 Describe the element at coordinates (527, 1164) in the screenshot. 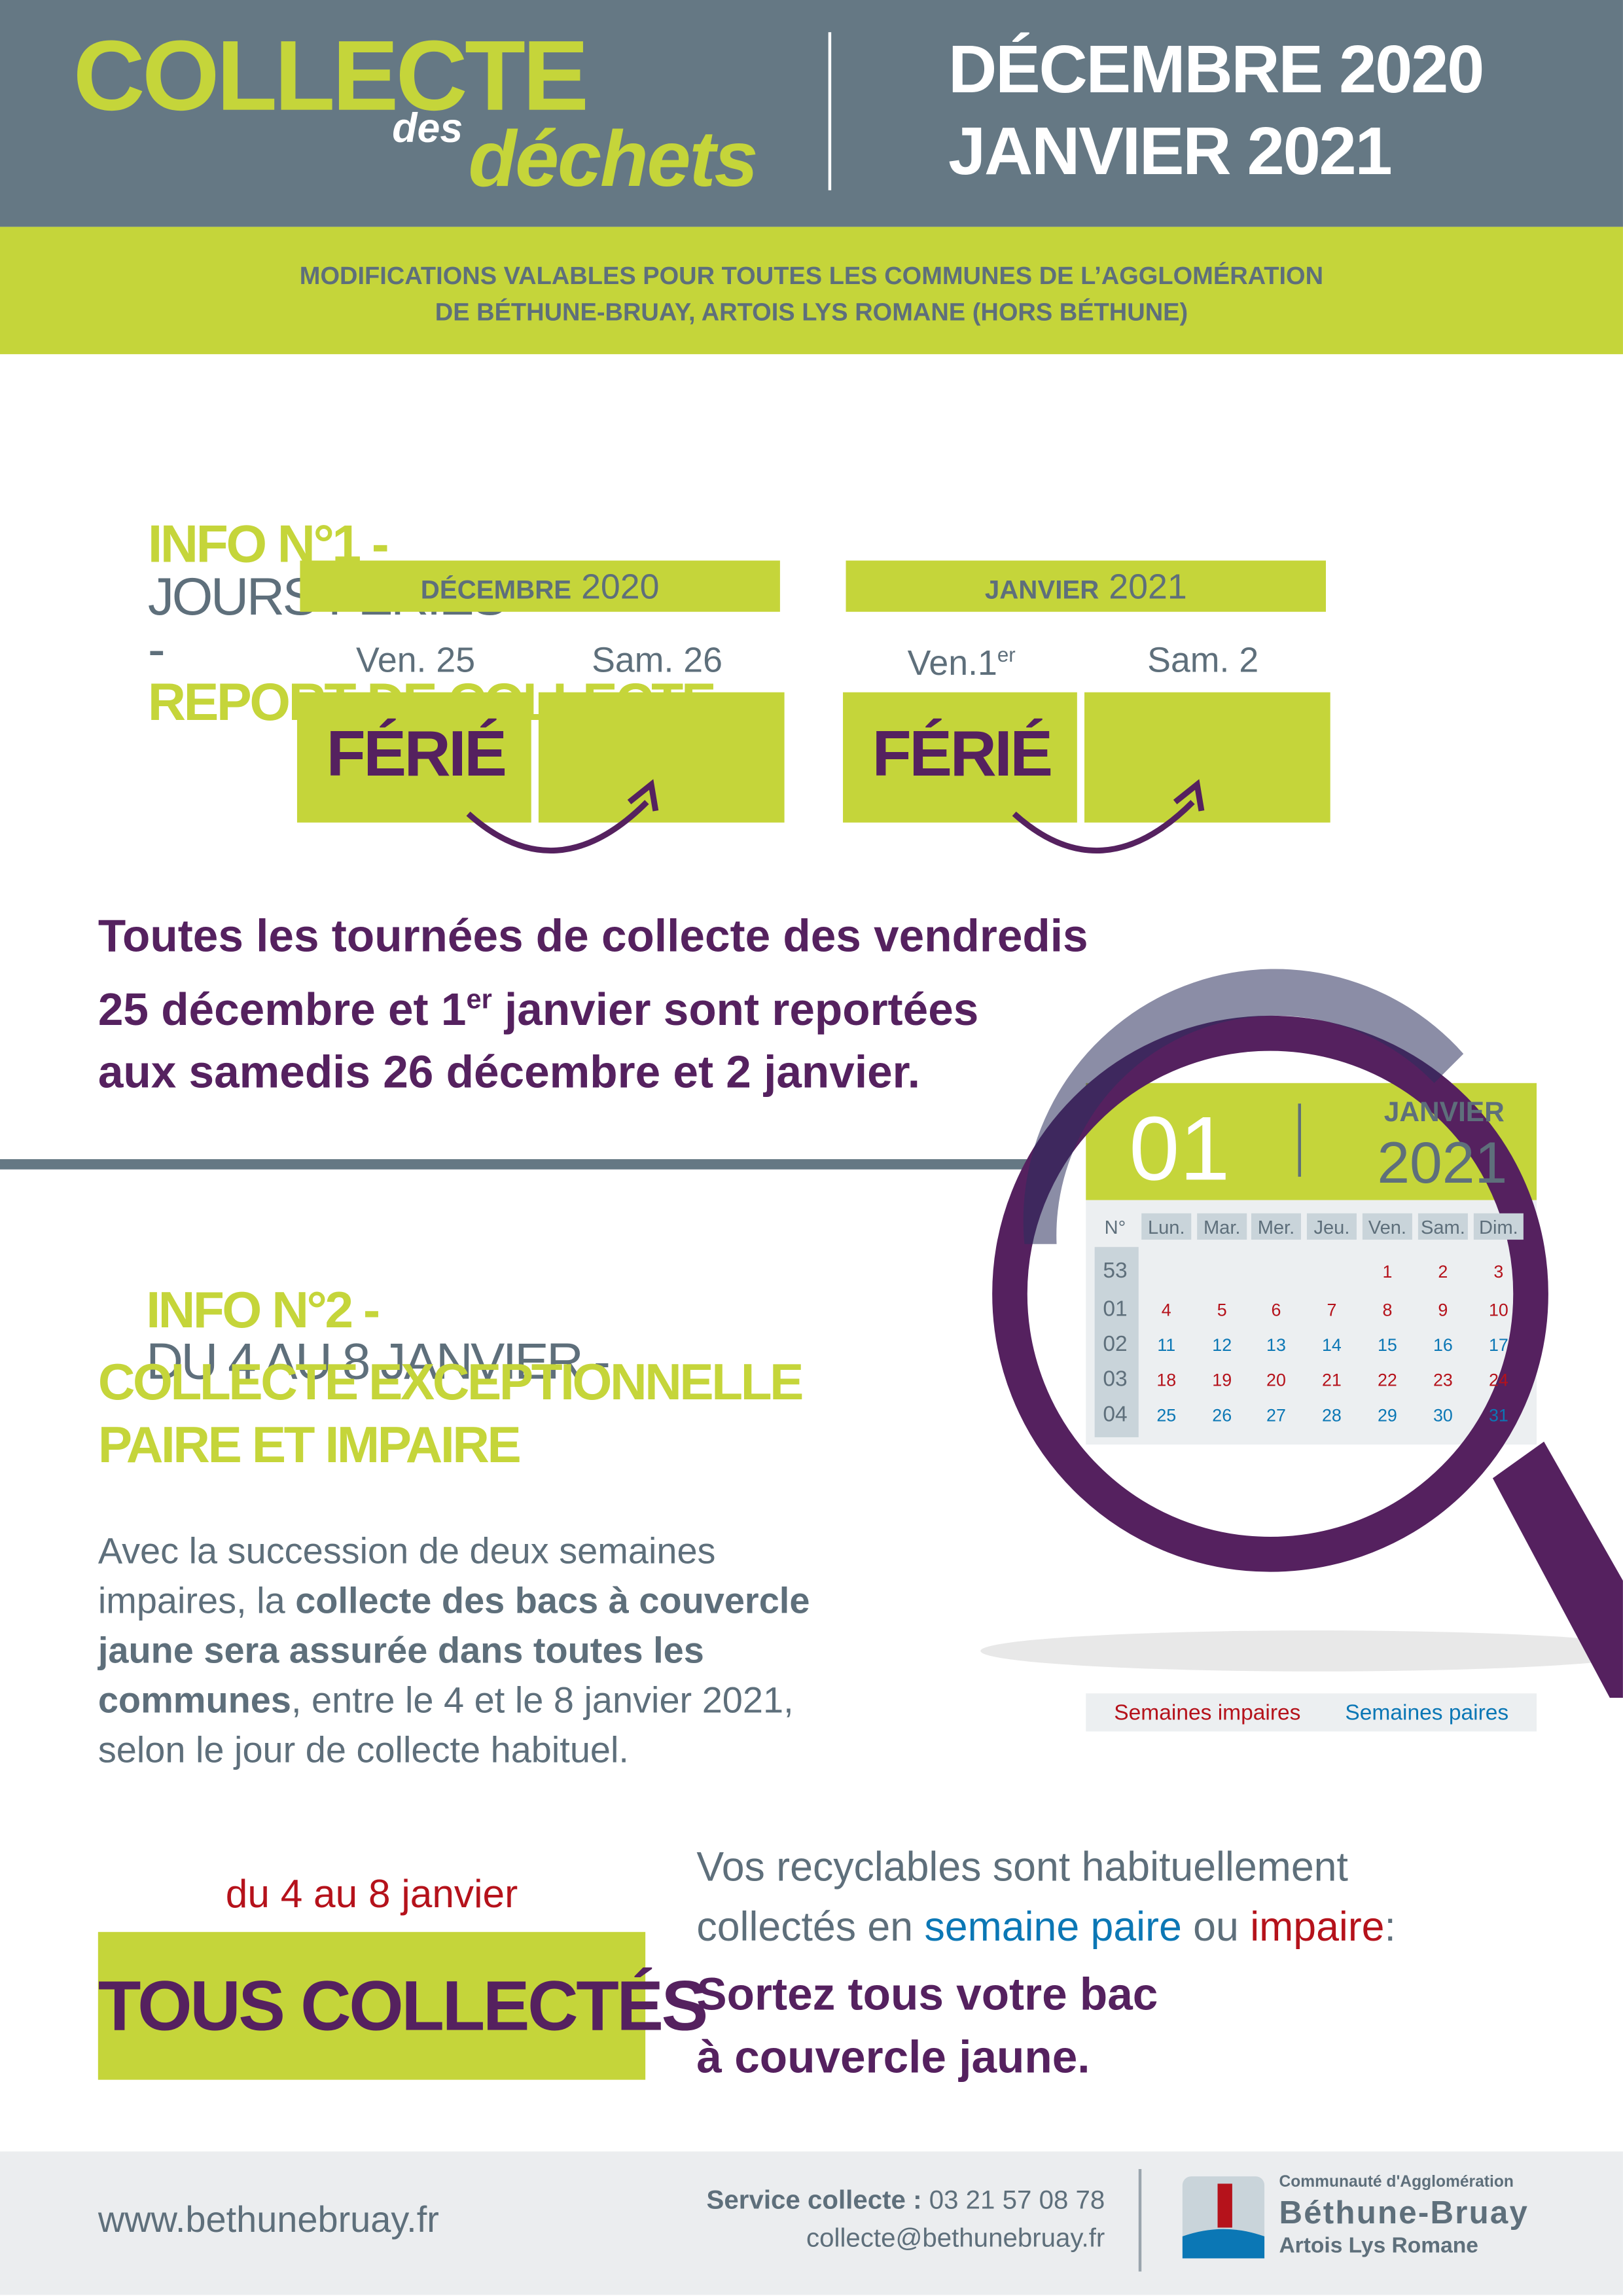

I see `section-divider` at that location.